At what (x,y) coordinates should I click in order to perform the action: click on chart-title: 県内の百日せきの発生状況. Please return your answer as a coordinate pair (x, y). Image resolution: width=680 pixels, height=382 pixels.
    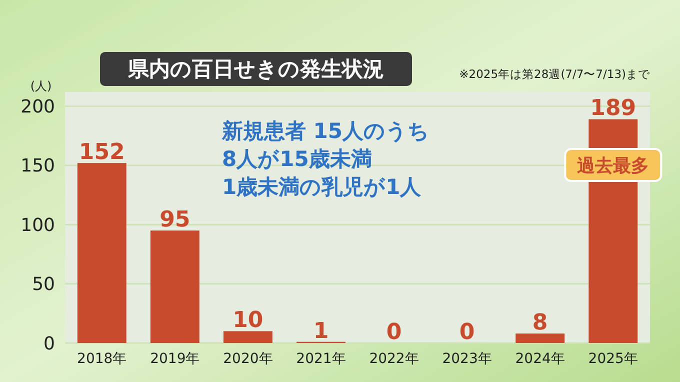
    Looking at the image, I should click on (255, 69).